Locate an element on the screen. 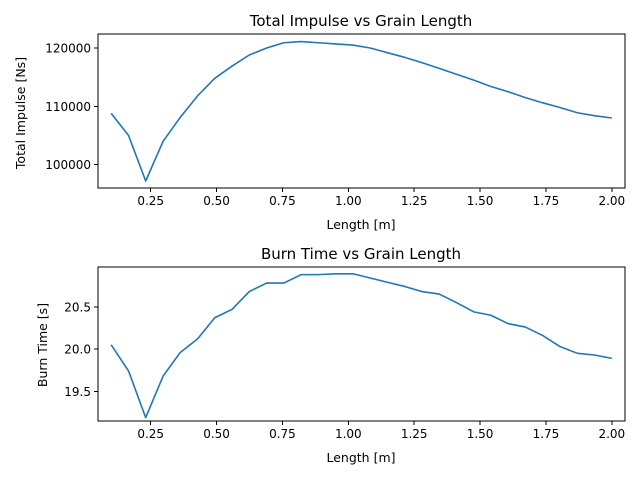  burn-time-x-tick-label: 1.75 is located at coordinates (546, 434).